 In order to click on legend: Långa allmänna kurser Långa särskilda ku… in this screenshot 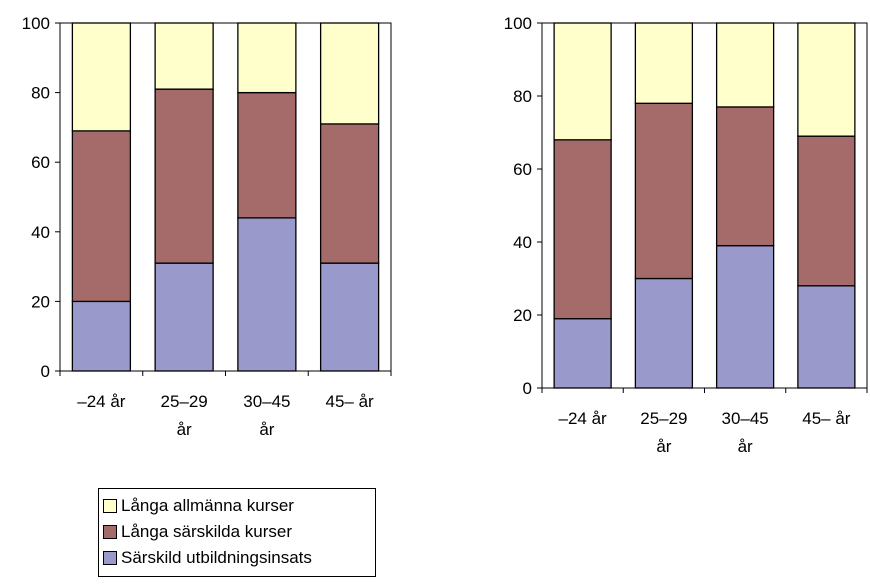, I will do `click(237, 532)`.